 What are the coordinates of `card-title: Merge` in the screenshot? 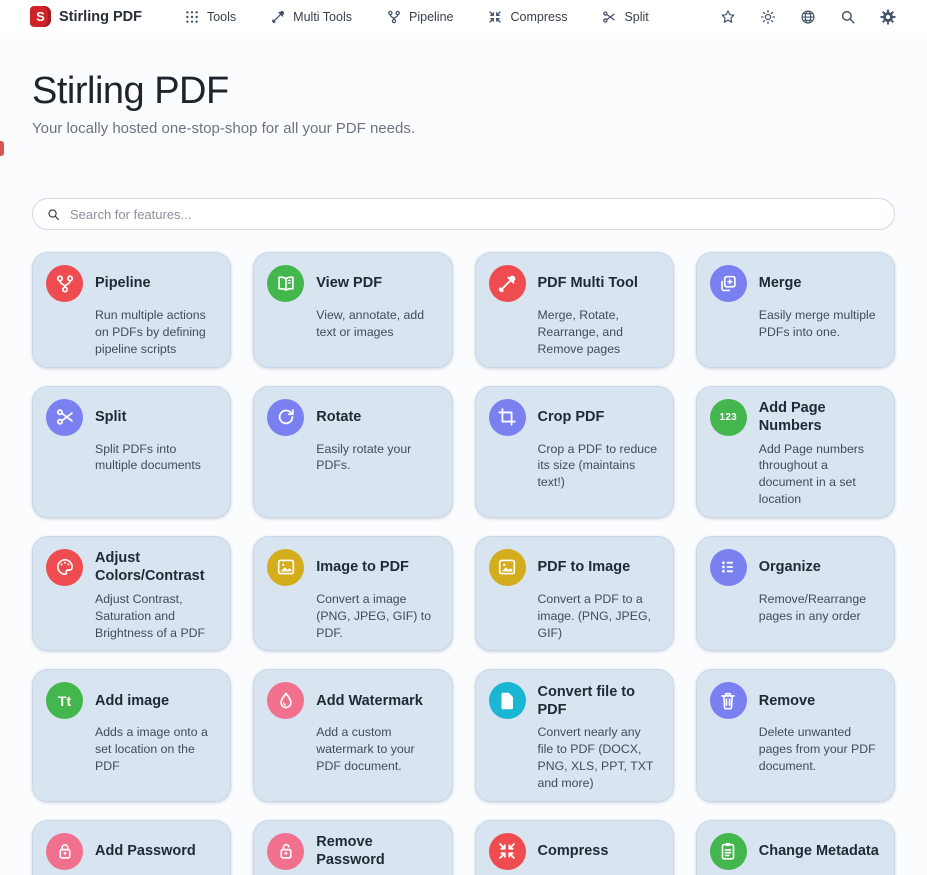 It's located at (780, 283).